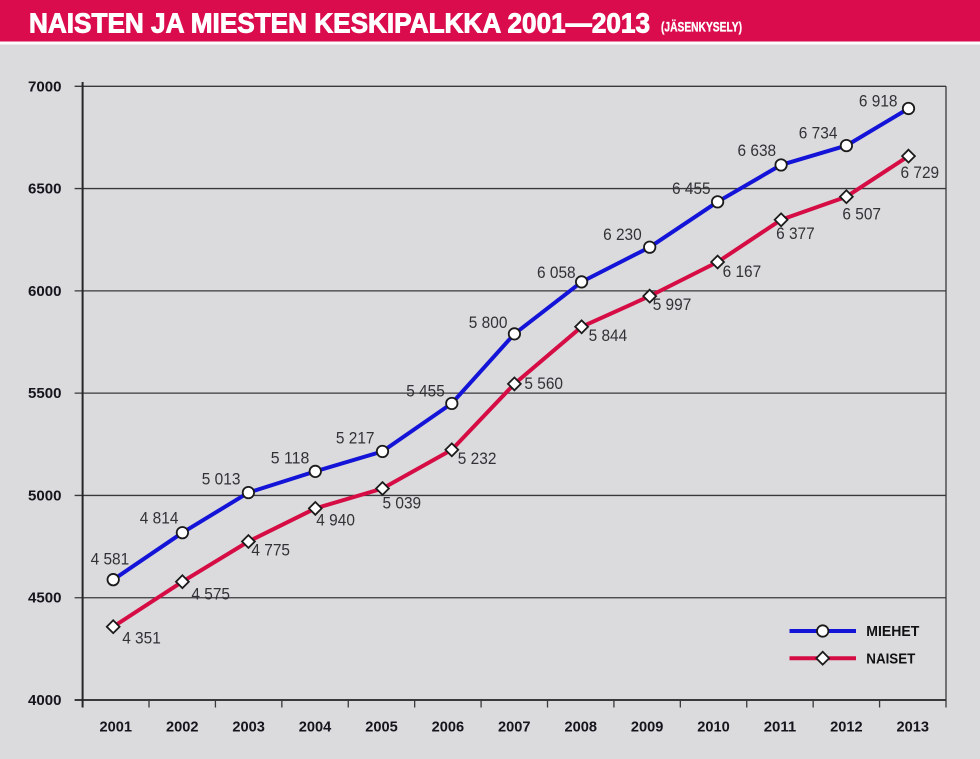  What do you see at coordinates (823, 631) in the screenshot?
I see `legend-marker-circle` at bounding box center [823, 631].